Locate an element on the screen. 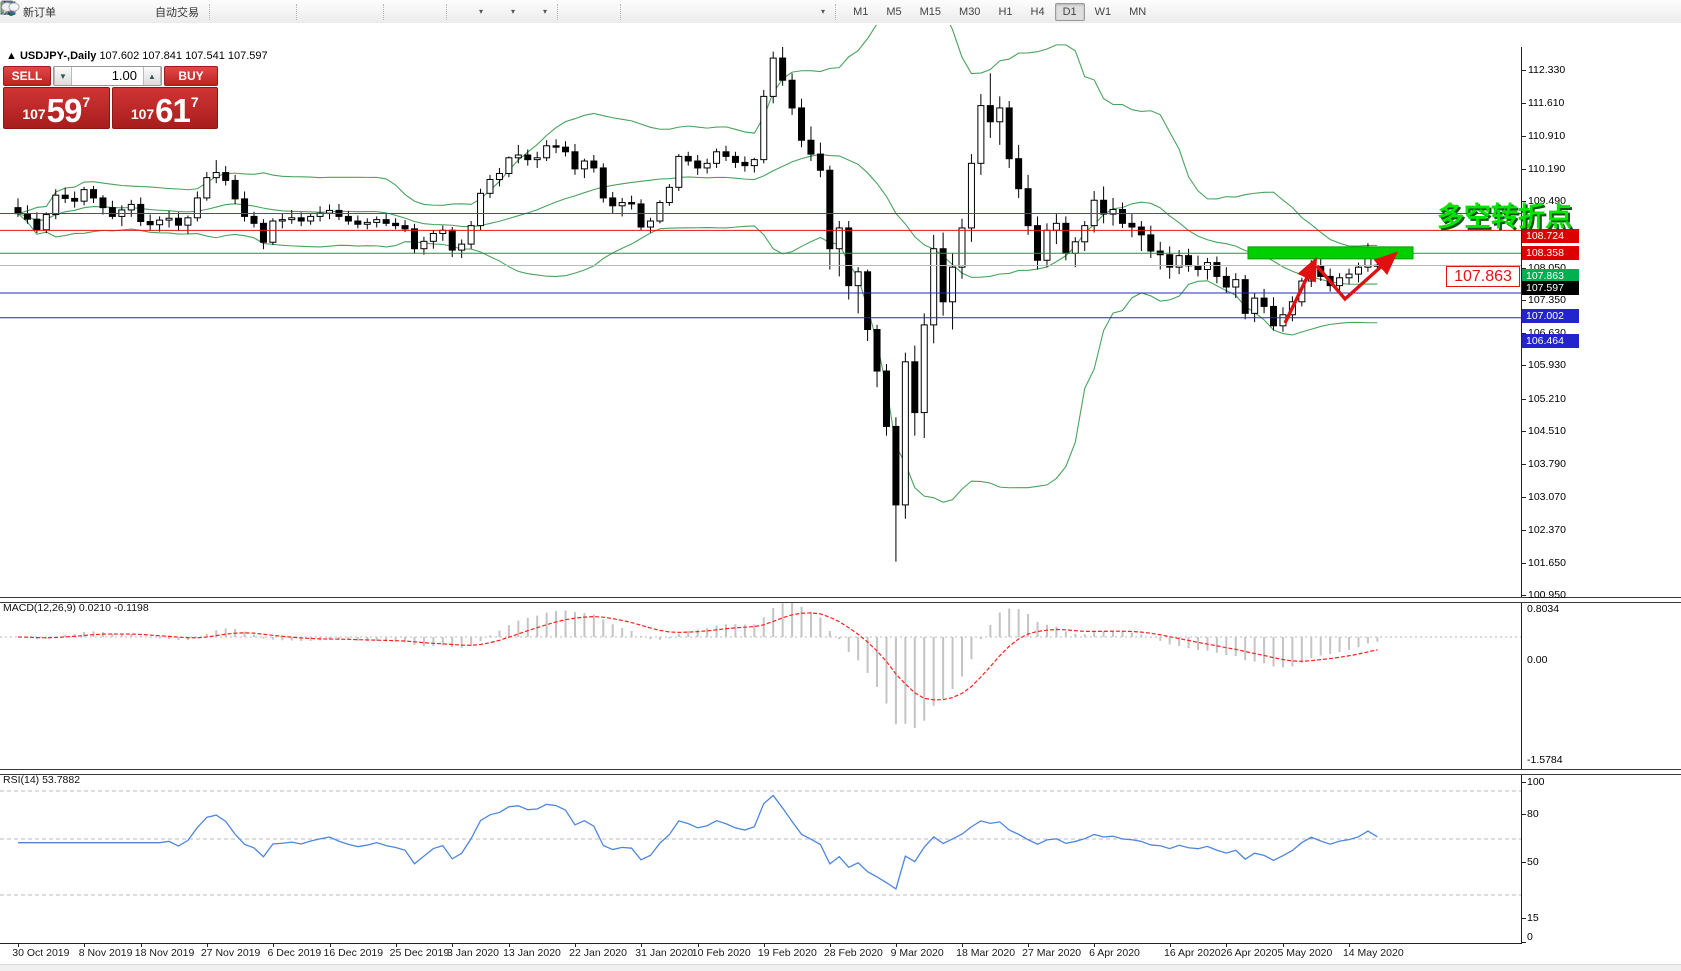 This screenshot has height=971, width=1681. timeframe-button-D1: D1 is located at coordinates (1069, 11).